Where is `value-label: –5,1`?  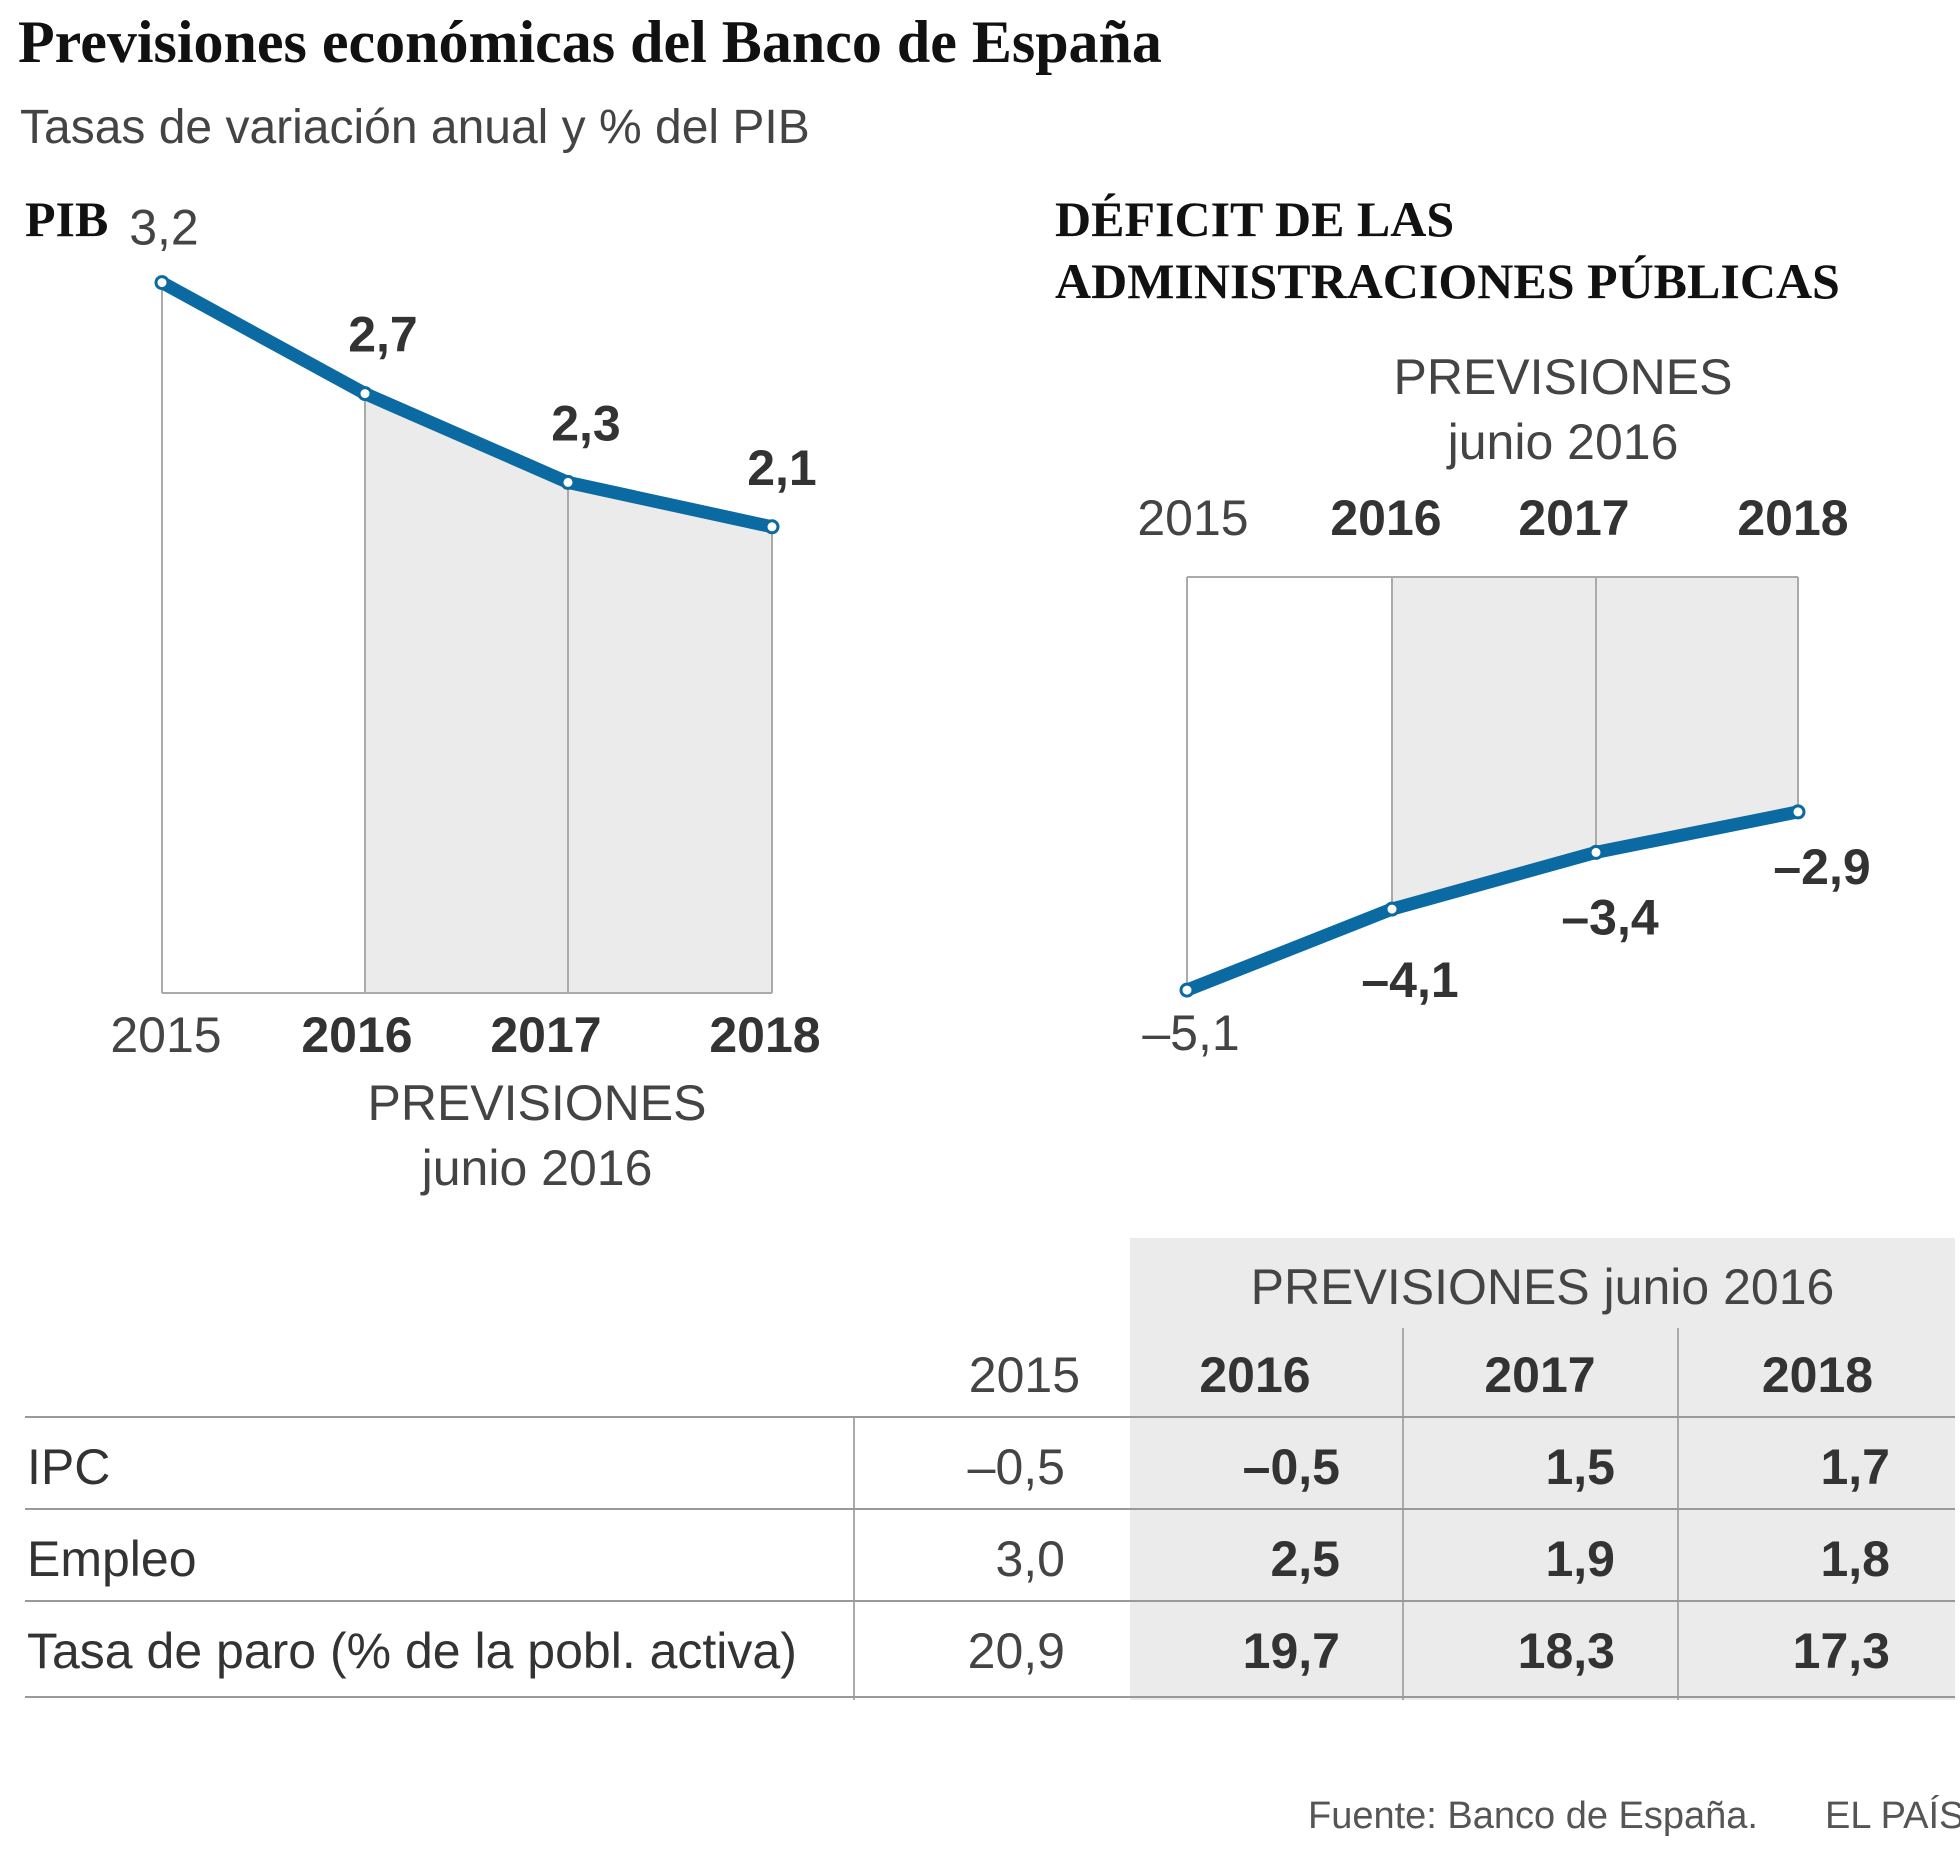
value-label: –5,1 is located at coordinates (1190, 1033).